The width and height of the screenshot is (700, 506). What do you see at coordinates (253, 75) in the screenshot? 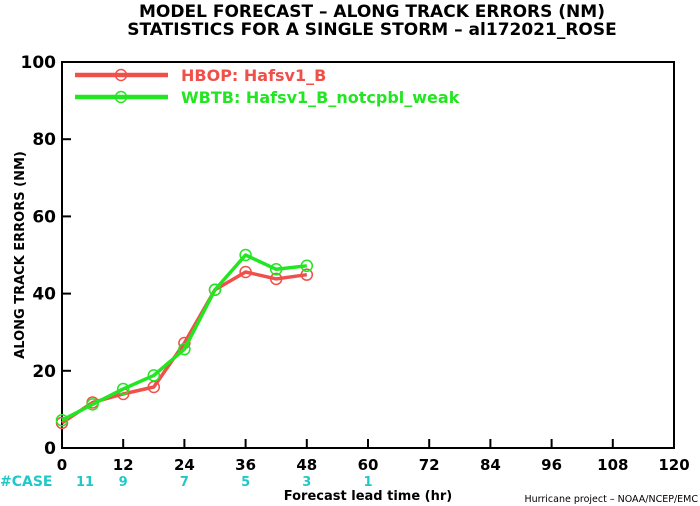
I see `legend-label: HBOP: Hafsv1_B` at bounding box center [253, 75].